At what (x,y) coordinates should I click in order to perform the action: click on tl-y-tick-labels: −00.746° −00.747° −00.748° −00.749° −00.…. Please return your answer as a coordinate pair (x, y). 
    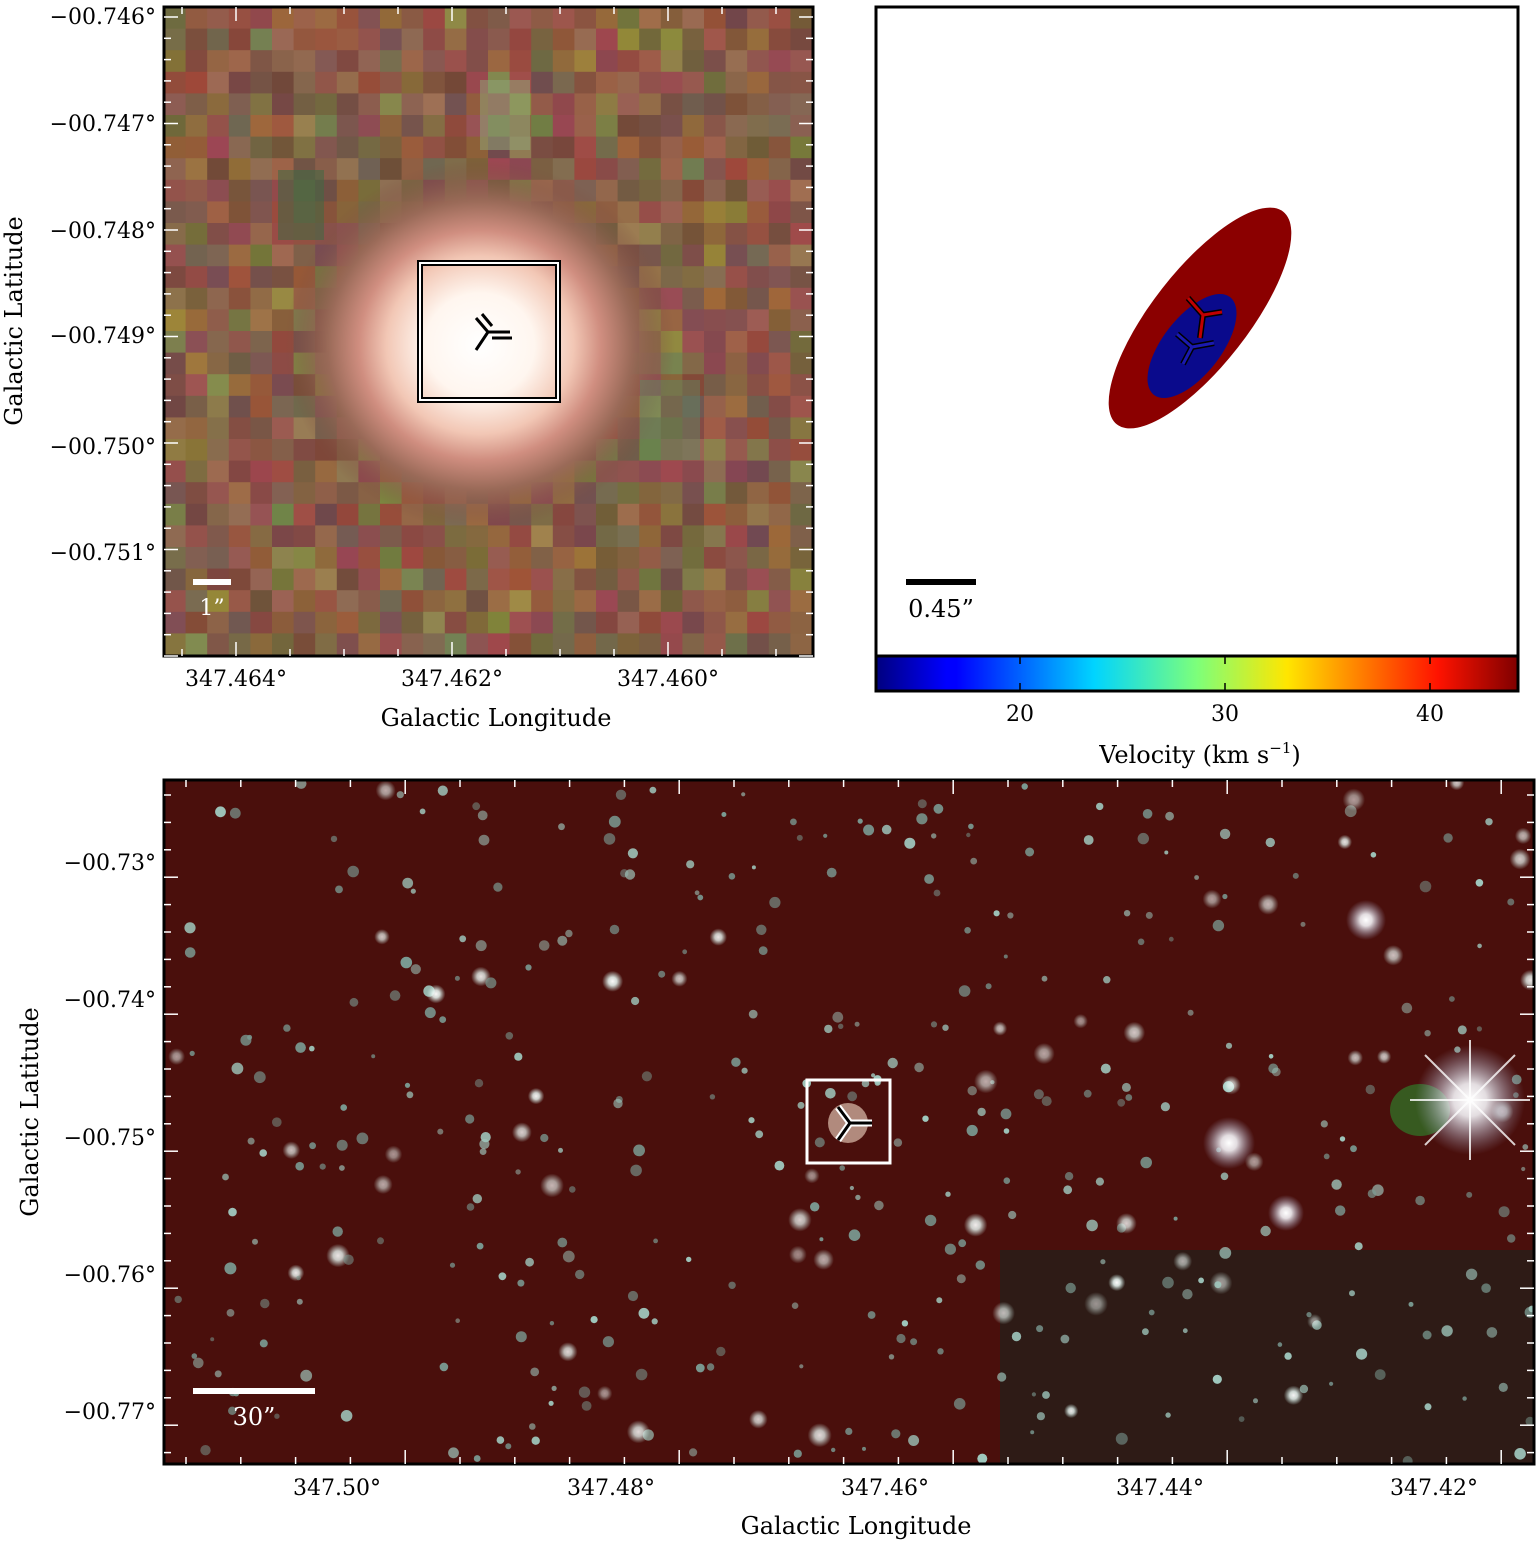
    Looking at the image, I should click on (103, 285).